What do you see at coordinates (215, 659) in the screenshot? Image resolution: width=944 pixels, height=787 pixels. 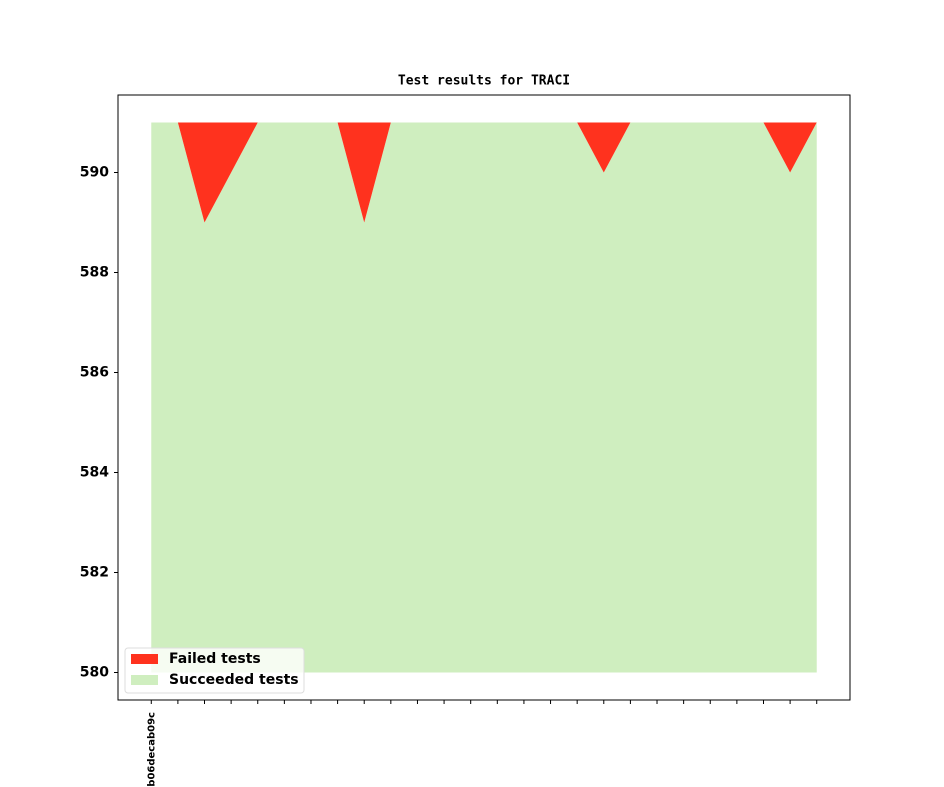 I see `legend-label: Failed tests` at bounding box center [215, 659].